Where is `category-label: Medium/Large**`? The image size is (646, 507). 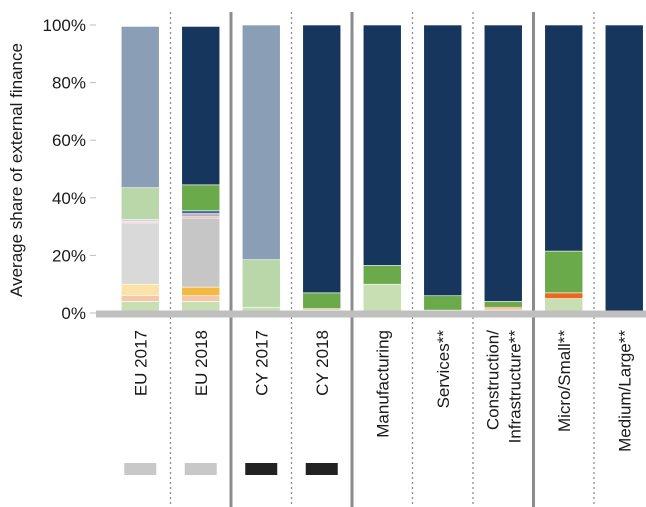 category-label: Medium/Large** is located at coordinates (624, 391).